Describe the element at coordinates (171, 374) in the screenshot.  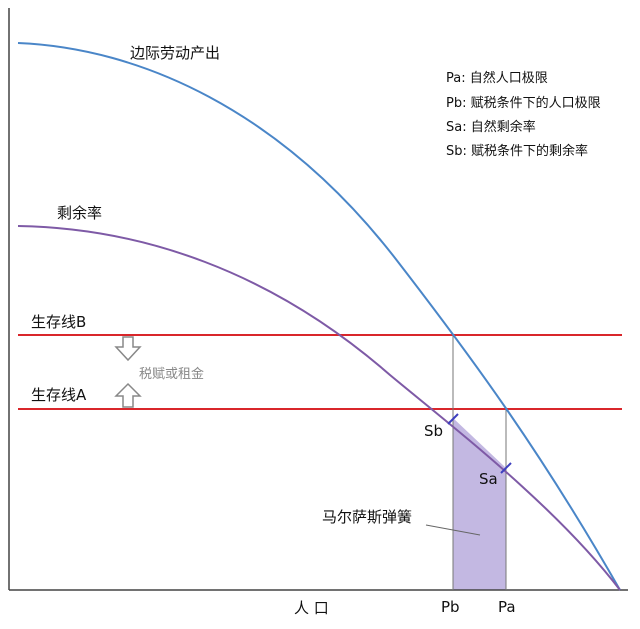
I see `tax-note-label: 税赋或租金` at that location.